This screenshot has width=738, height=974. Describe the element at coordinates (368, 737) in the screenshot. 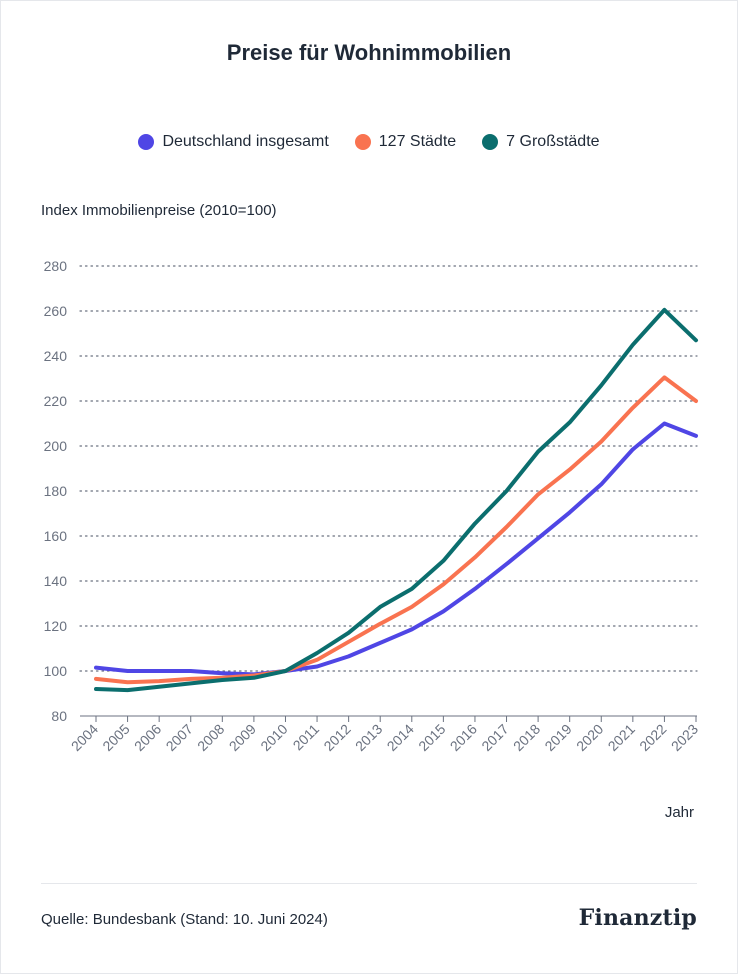

I see `x-tick-label: 2013` at that location.